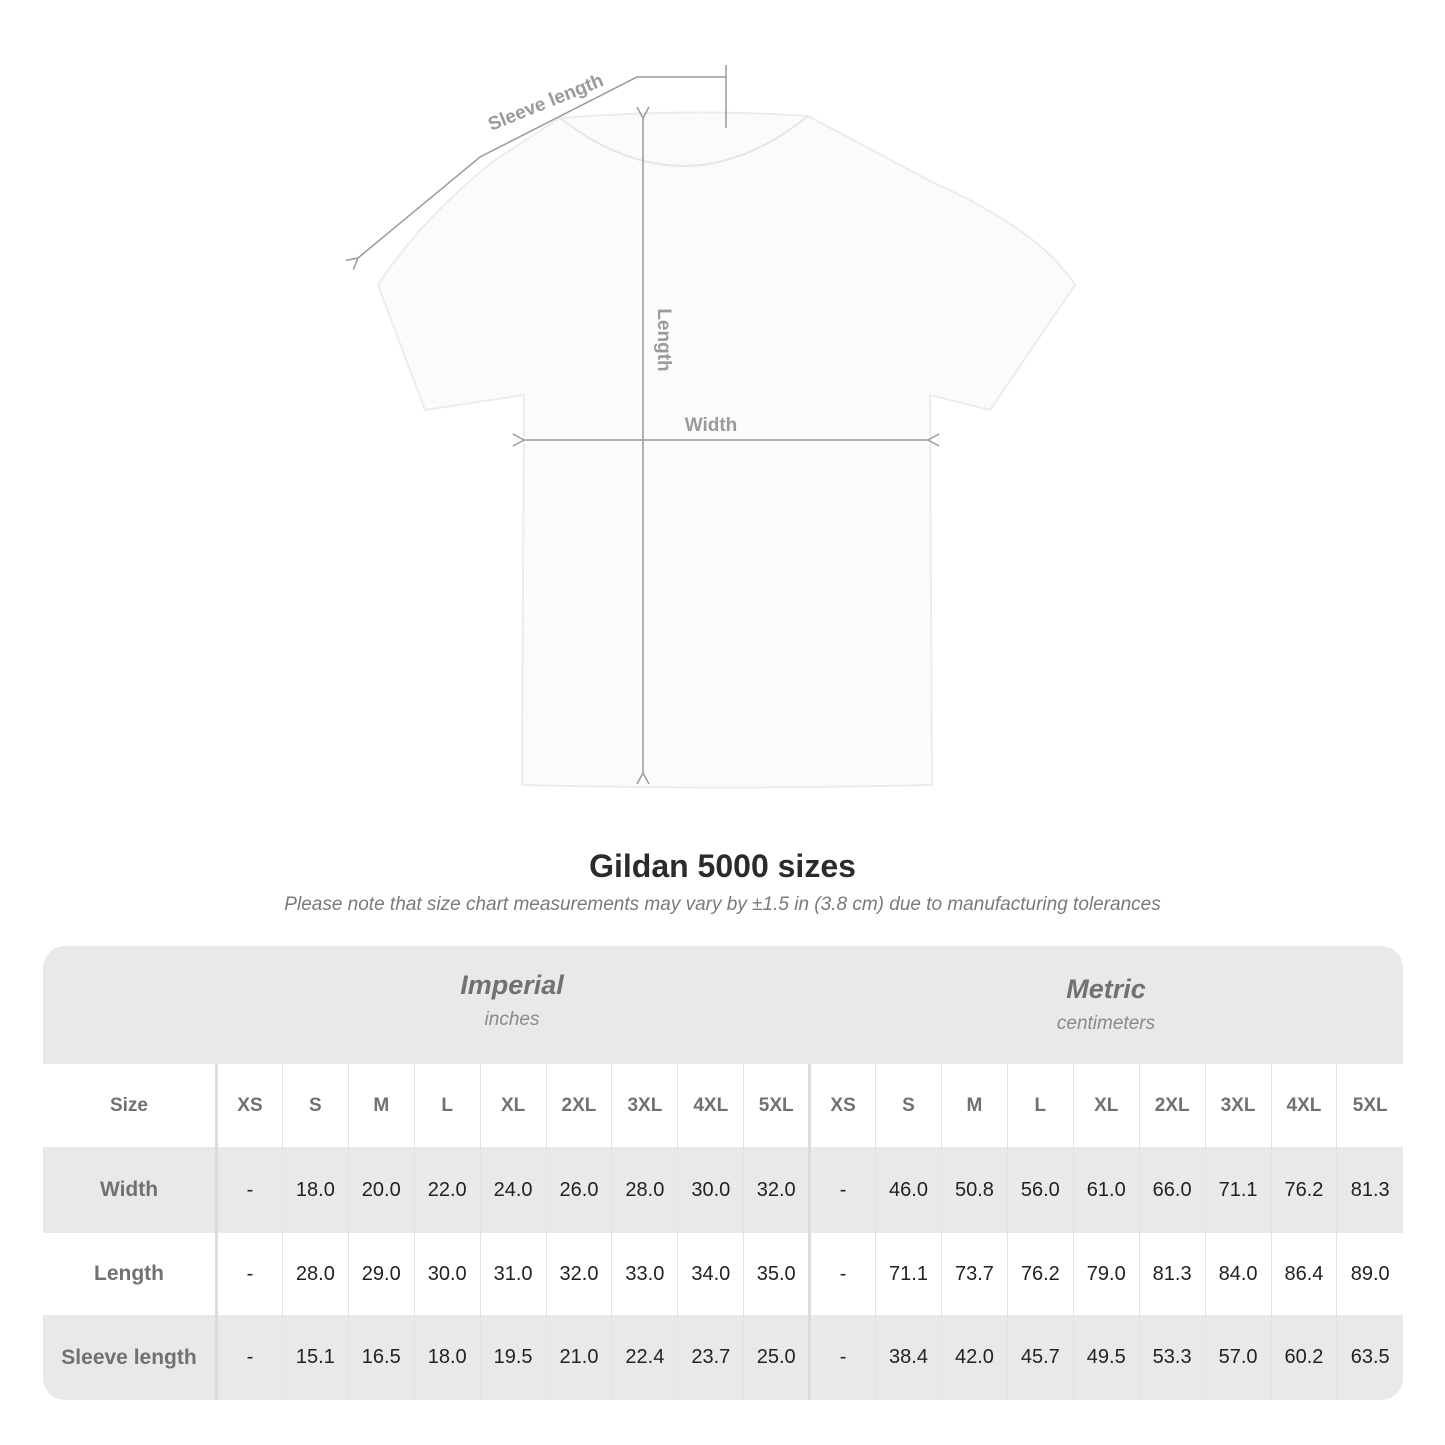 Image resolution: width=1445 pixels, height=1445 pixels. What do you see at coordinates (1106, 989) in the screenshot?
I see `metric-title: Metric` at bounding box center [1106, 989].